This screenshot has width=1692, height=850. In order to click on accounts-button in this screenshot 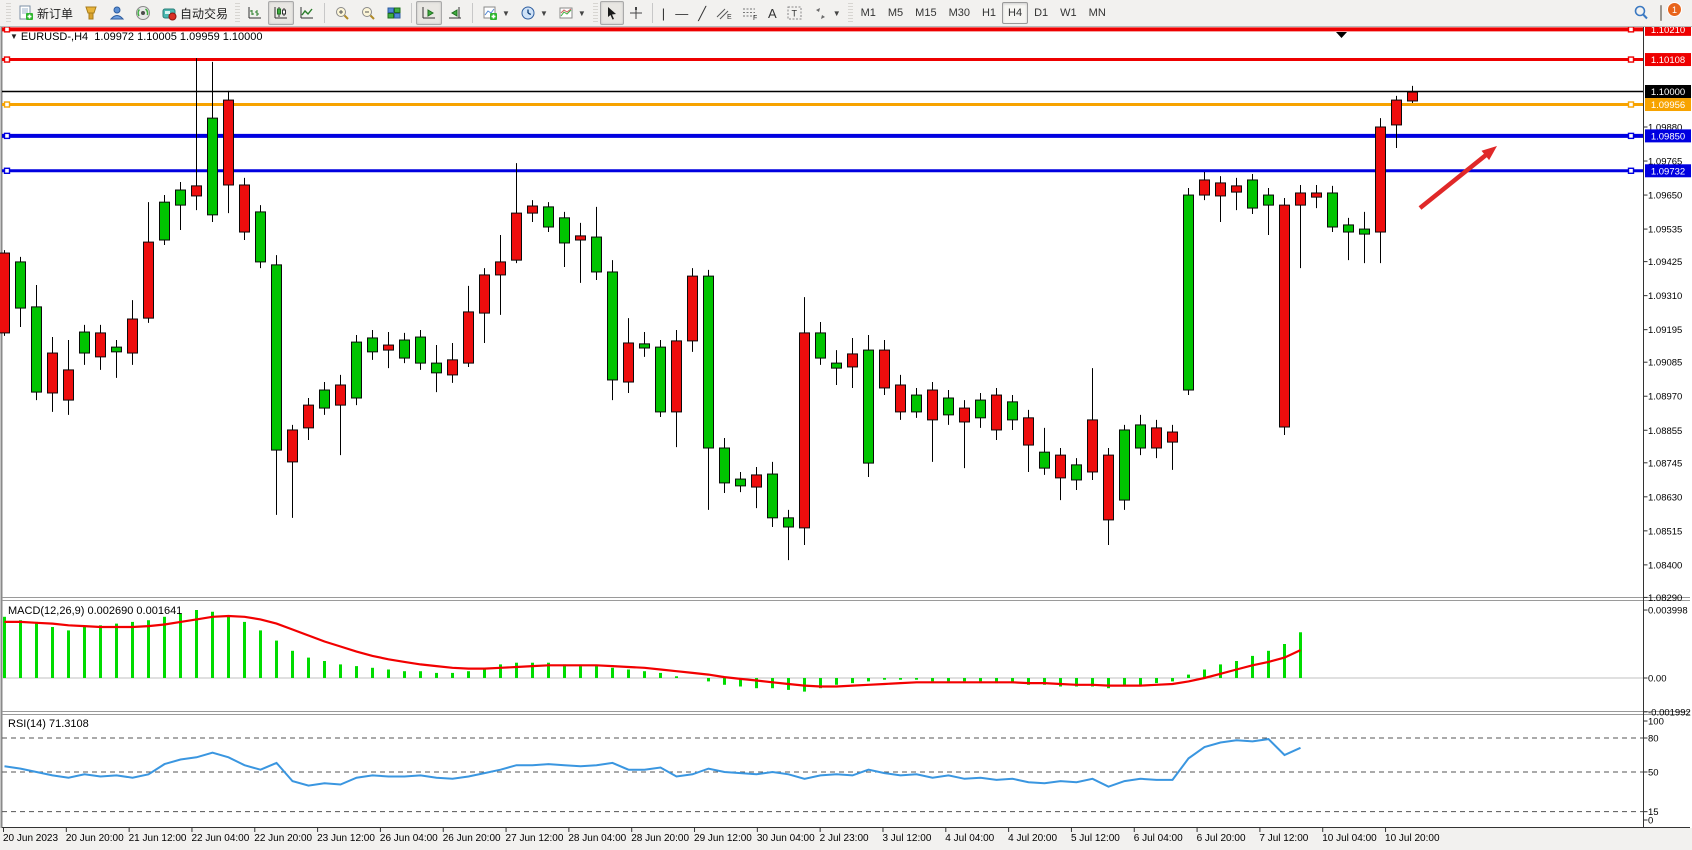, I will do `click(117, 13)`.